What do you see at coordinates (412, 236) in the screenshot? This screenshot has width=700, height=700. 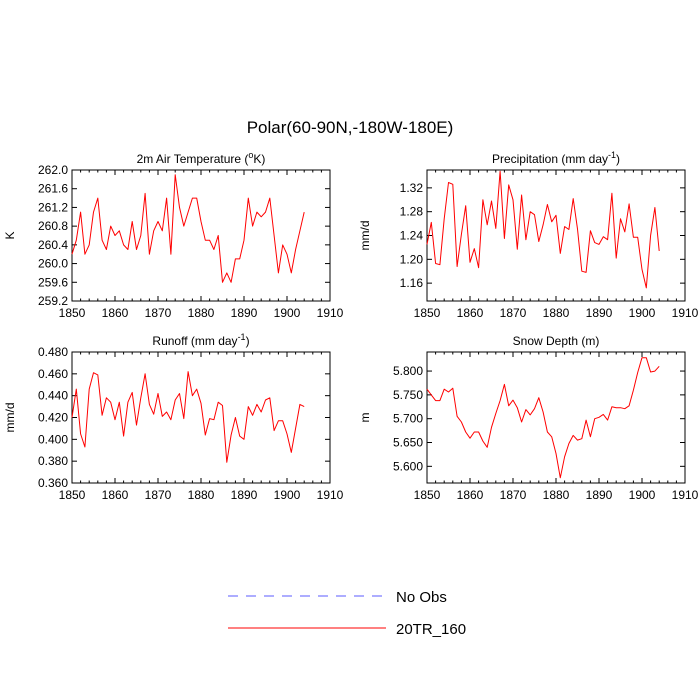 I see `y-tick-label: 1.24` at bounding box center [412, 236].